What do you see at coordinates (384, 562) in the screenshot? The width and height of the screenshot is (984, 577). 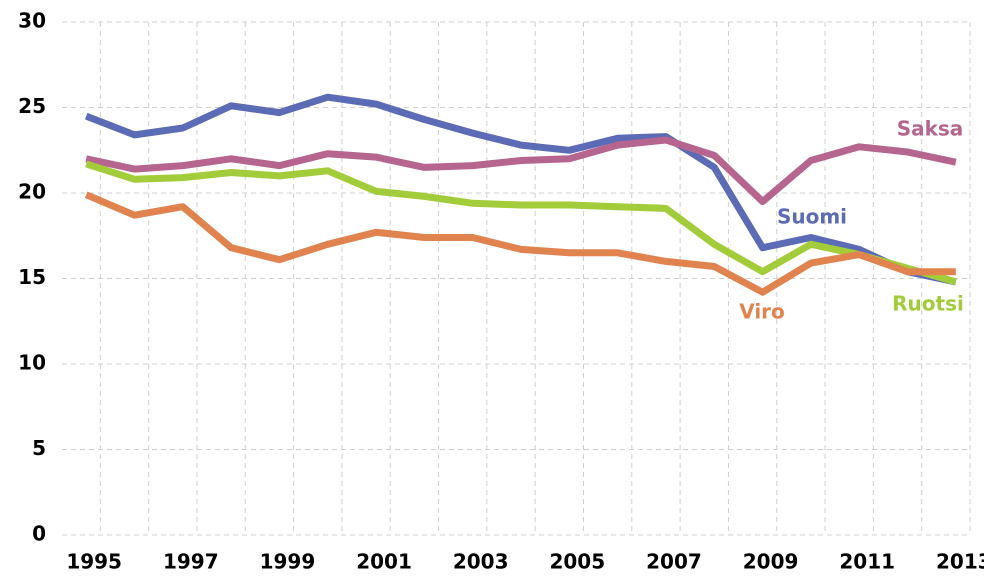 I see `x-tick-label: 2001` at bounding box center [384, 562].